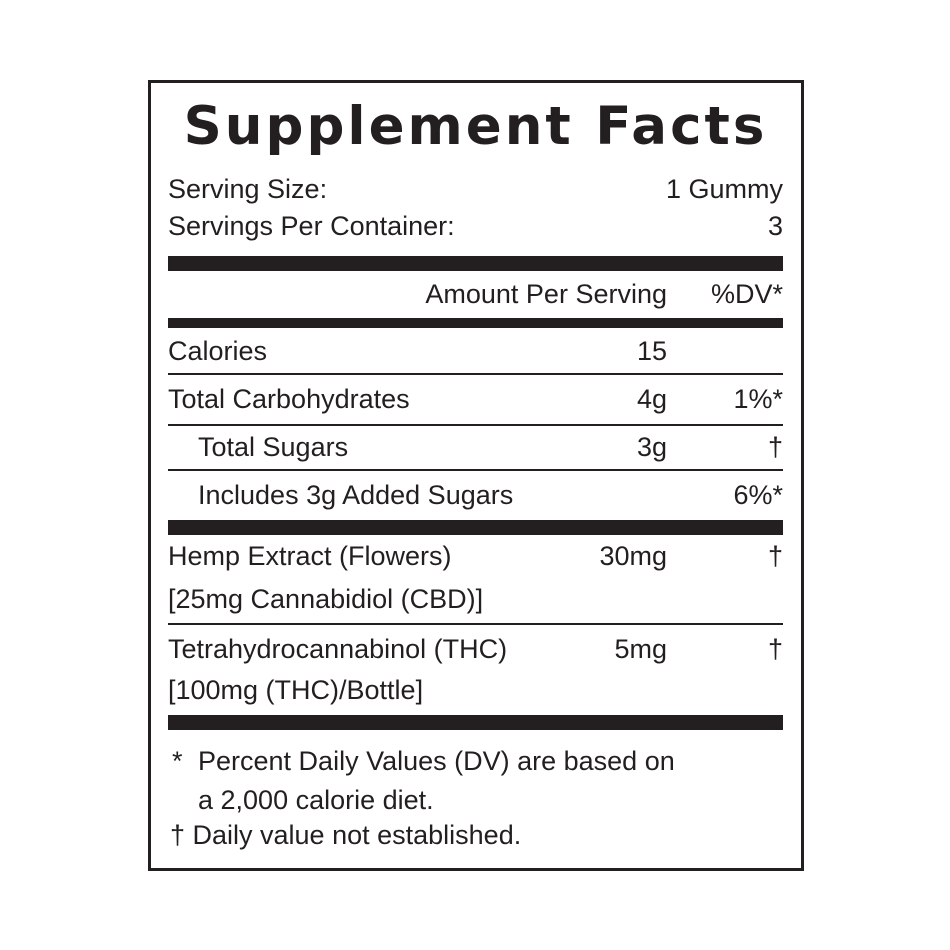  I want to click on row-thc-sub: [100mg (THC)/Bottle], so click(296, 690).